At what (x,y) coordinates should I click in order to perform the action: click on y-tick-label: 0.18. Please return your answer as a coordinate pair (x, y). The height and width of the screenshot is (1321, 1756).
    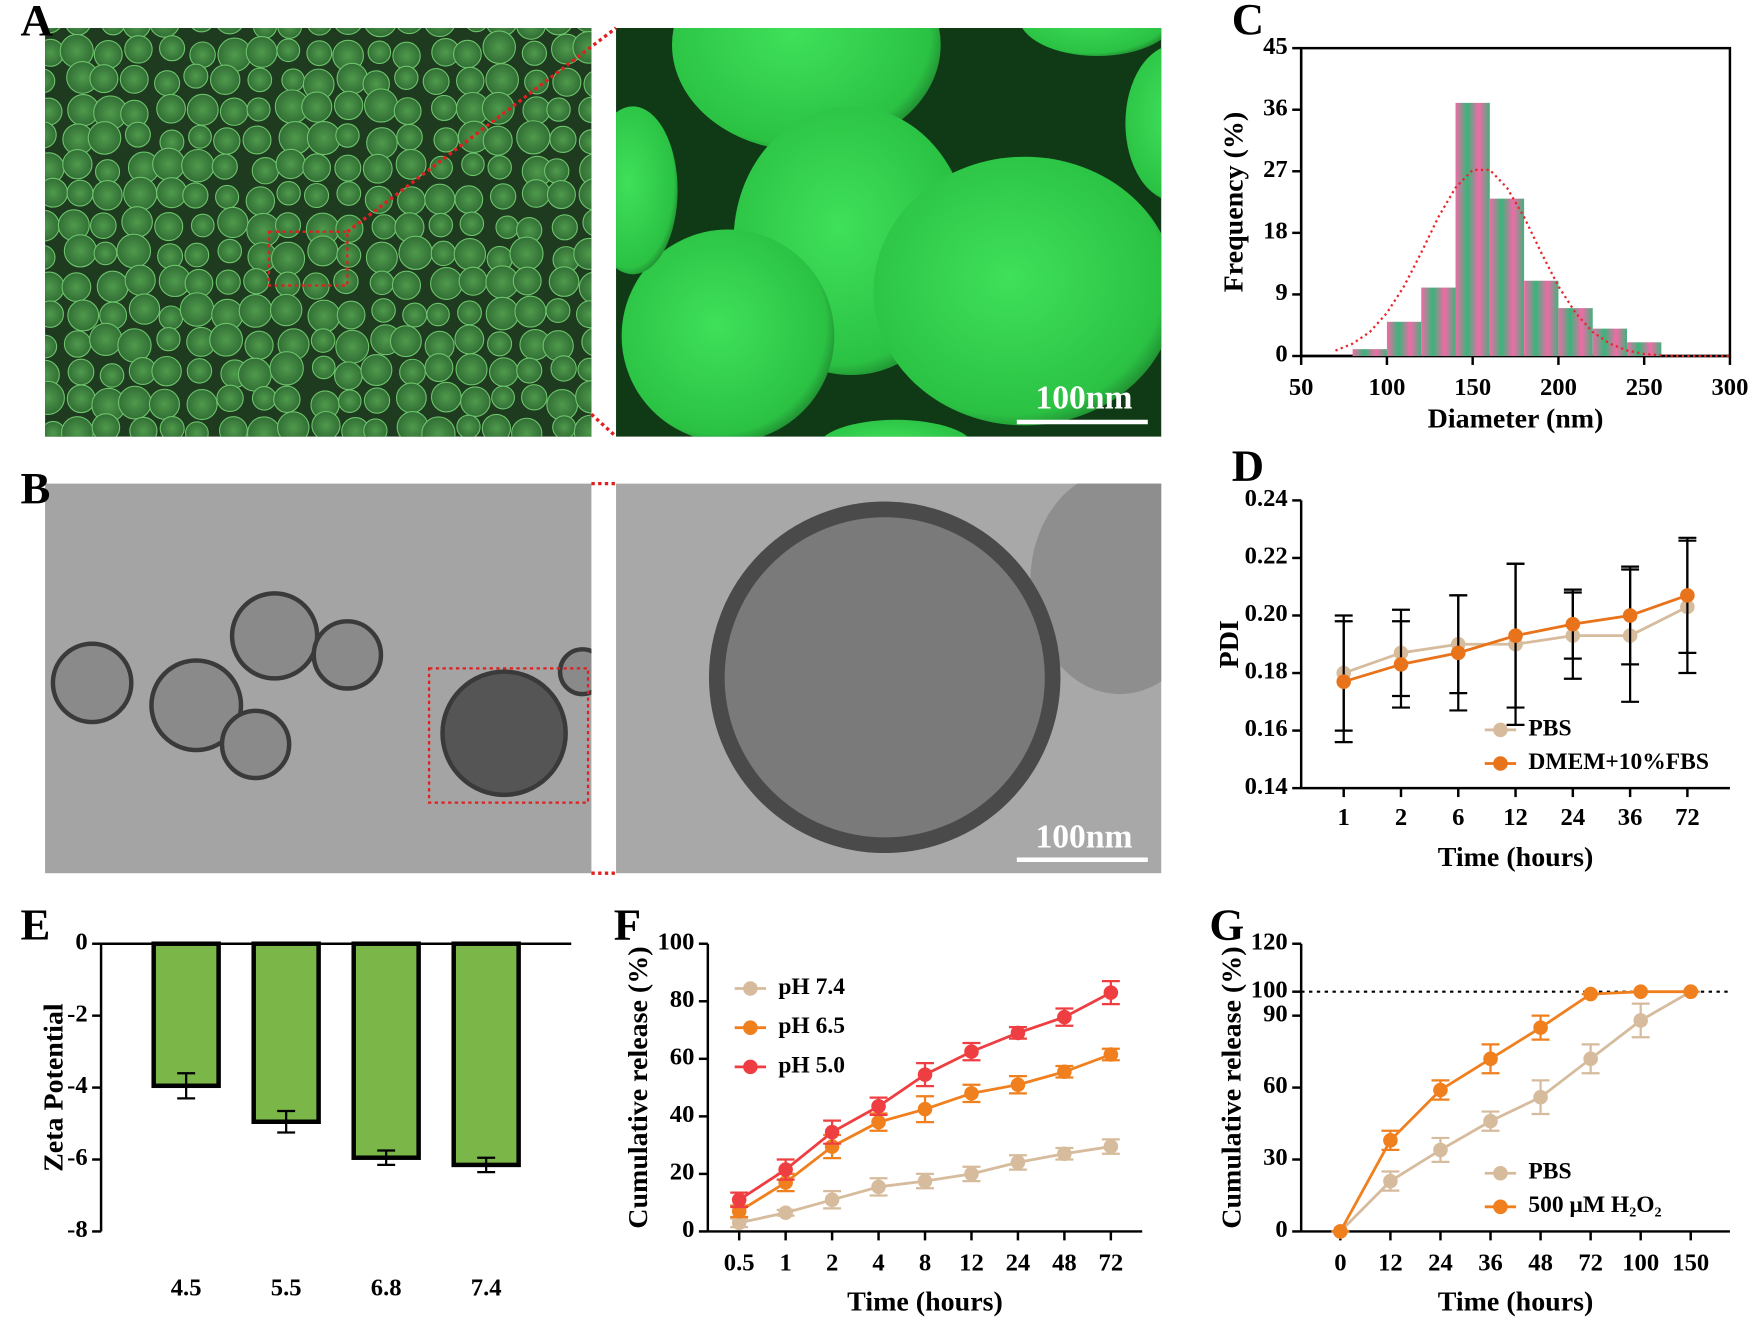
    Looking at the image, I should click on (1266, 671).